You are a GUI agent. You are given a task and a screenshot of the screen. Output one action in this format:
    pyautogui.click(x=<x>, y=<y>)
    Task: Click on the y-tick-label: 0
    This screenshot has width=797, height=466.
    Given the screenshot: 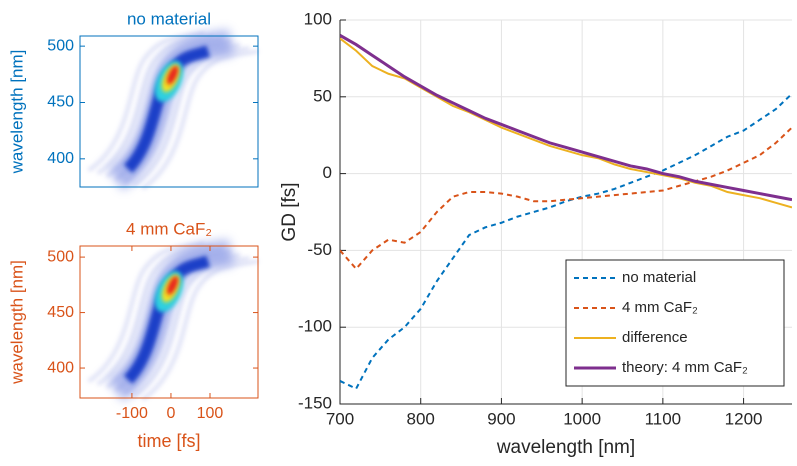 What is the action you would take?
    pyautogui.click(x=327, y=172)
    